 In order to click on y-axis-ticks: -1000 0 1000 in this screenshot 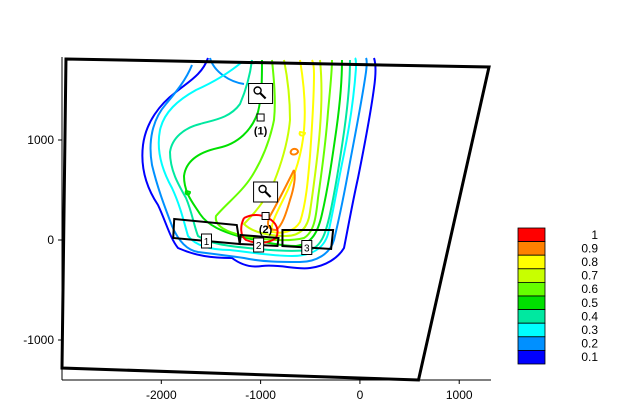, I will do `click(42, 240)`.